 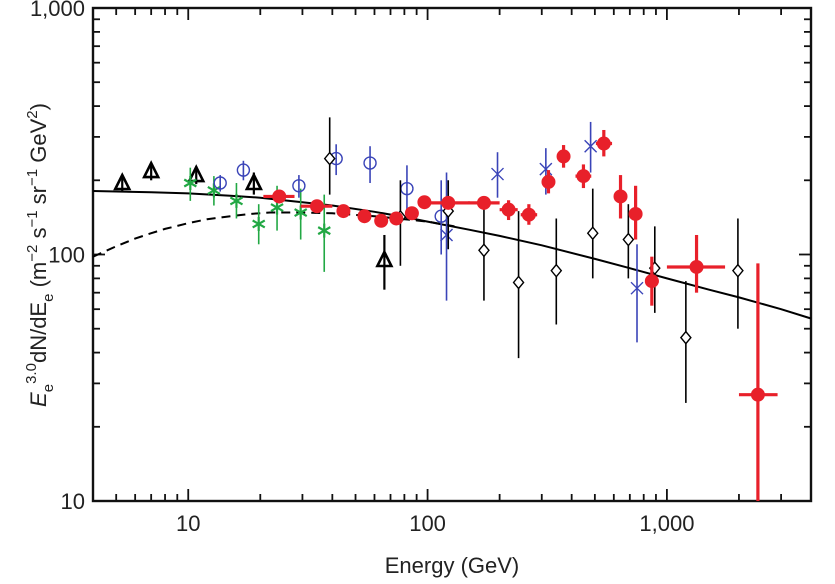 I want to click on y-tick-label: 100, so click(x=66, y=255).